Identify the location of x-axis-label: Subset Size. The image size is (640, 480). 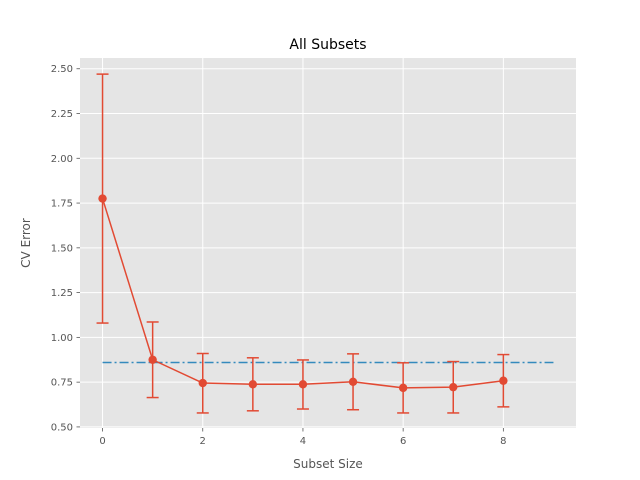
(328, 464).